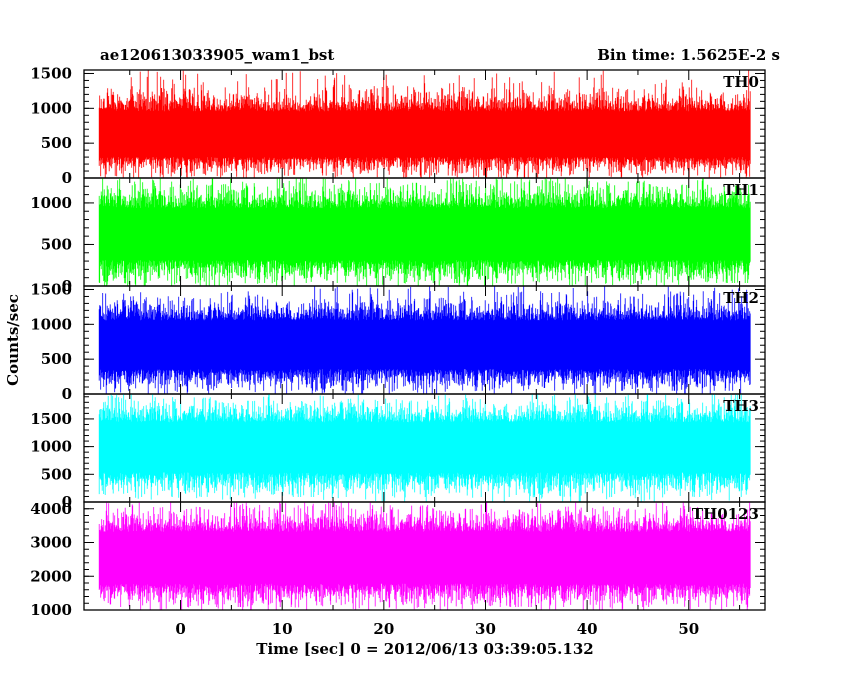 The image size is (850, 680). What do you see at coordinates (587, 629) in the screenshot?
I see `x-tick-label: 40` at bounding box center [587, 629].